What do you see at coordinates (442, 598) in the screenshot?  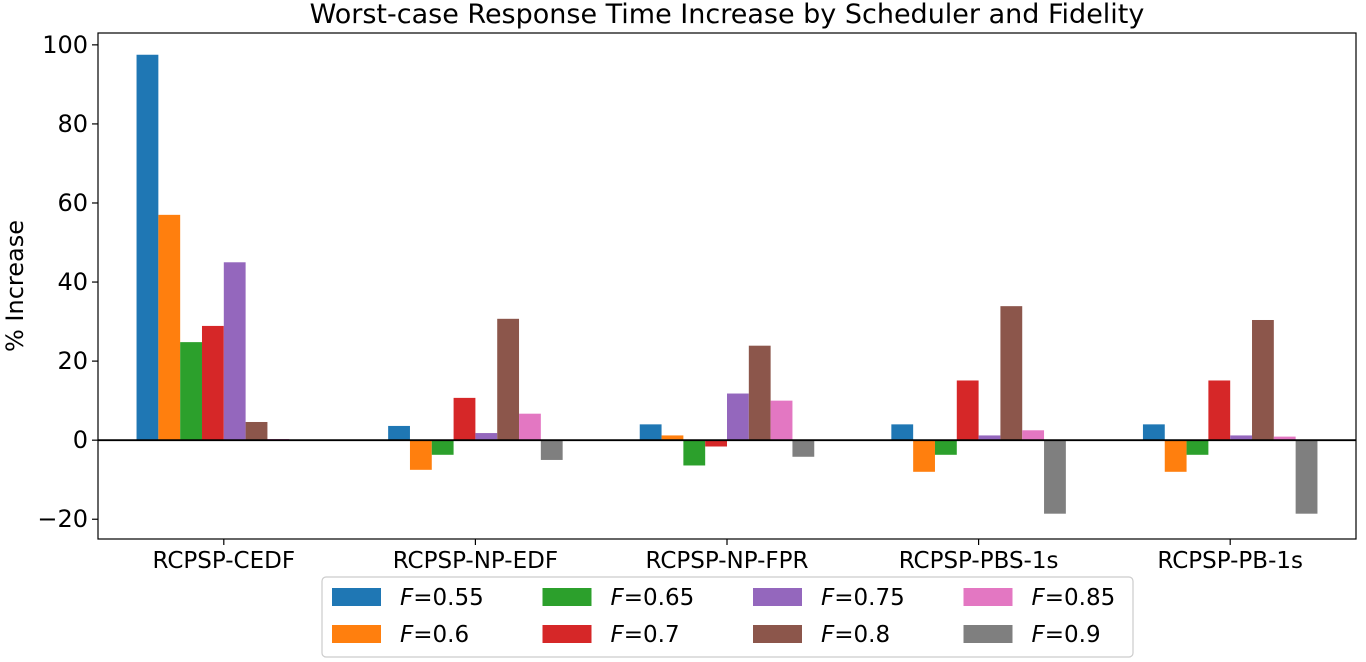 I see `legend-label: F=0.55` at bounding box center [442, 598].